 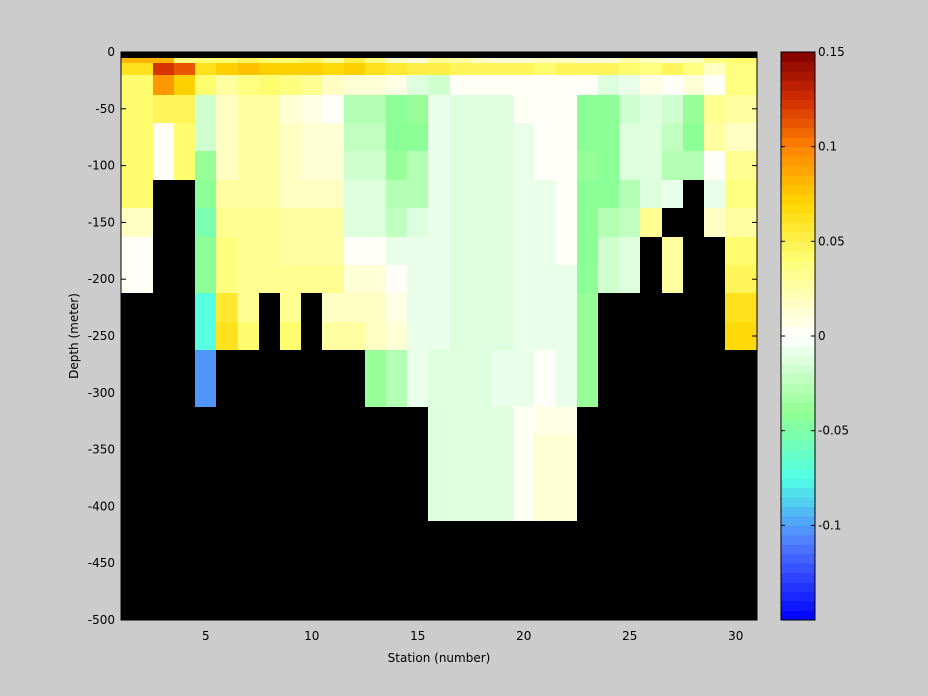 What do you see at coordinates (822, 336) in the screenshot?
I see `colorbar-tick-label: 0` at bounding box center [822, 336].